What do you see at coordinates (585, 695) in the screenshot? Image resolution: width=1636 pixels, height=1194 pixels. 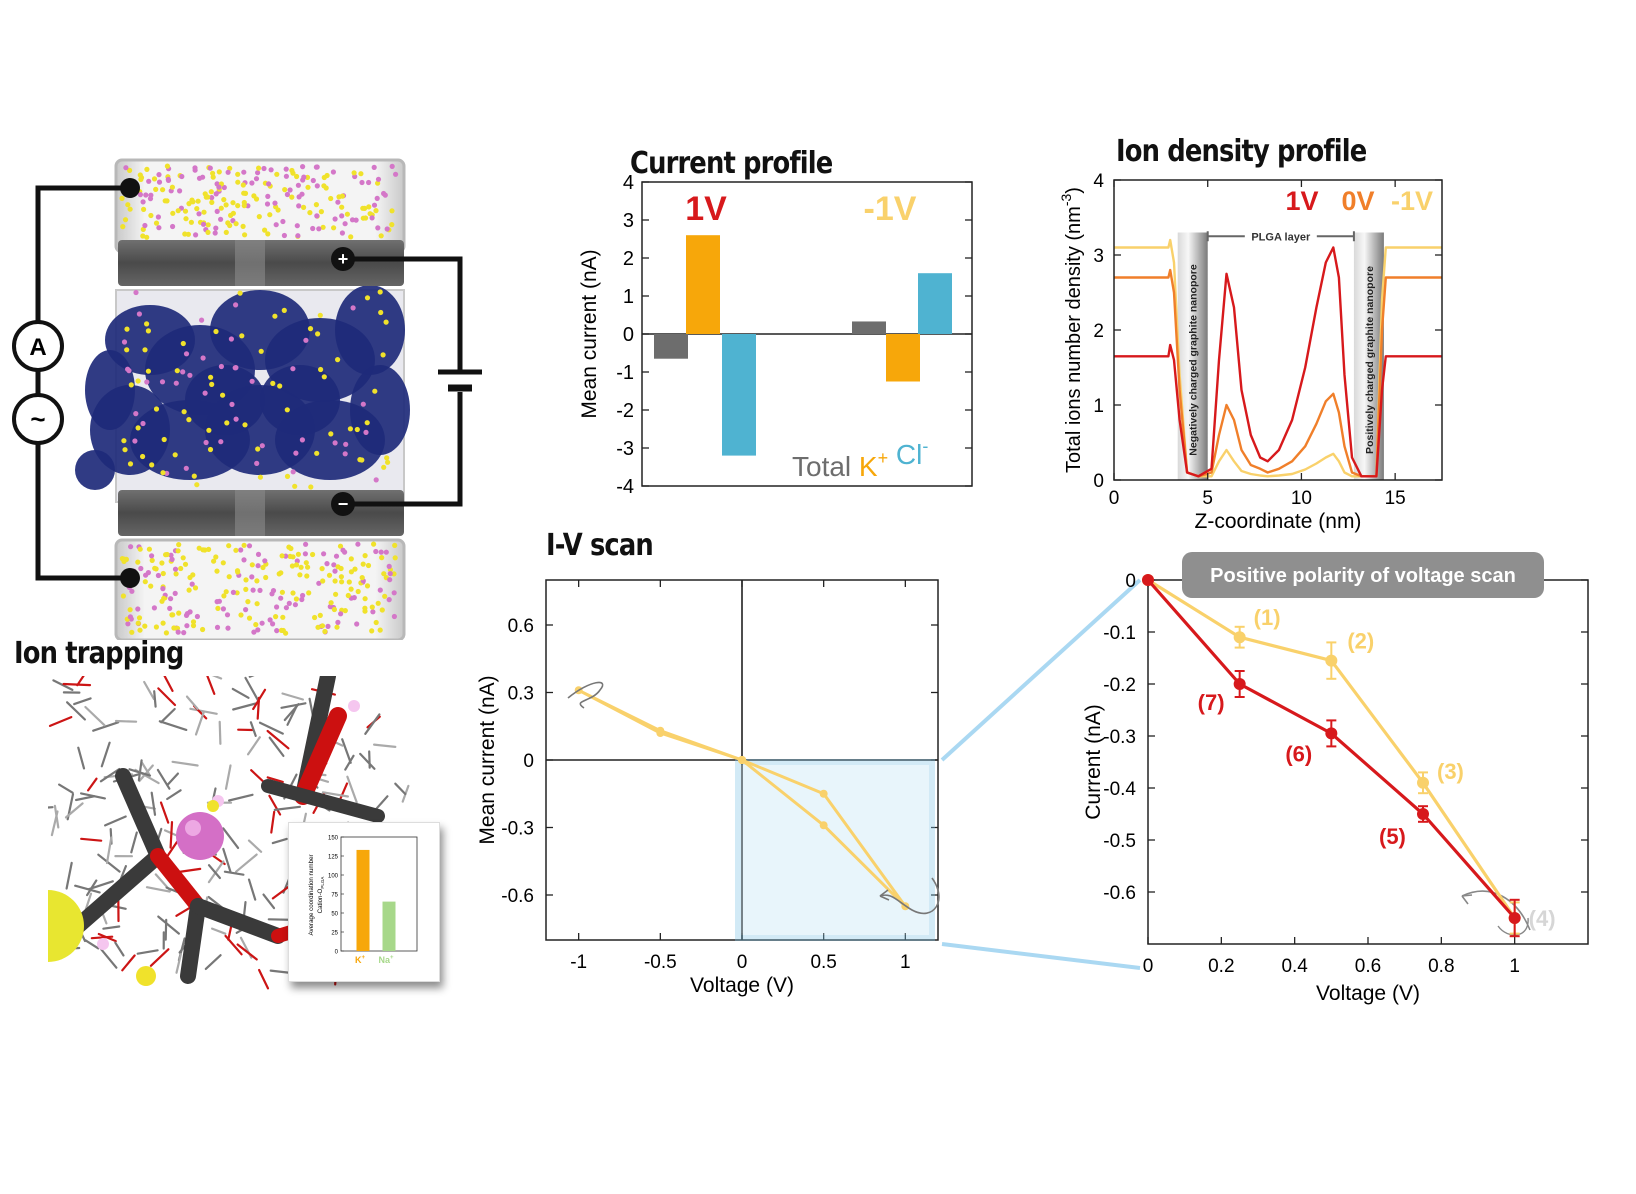 I see `scan-direction-arrow` at bounding box center [585, 695].